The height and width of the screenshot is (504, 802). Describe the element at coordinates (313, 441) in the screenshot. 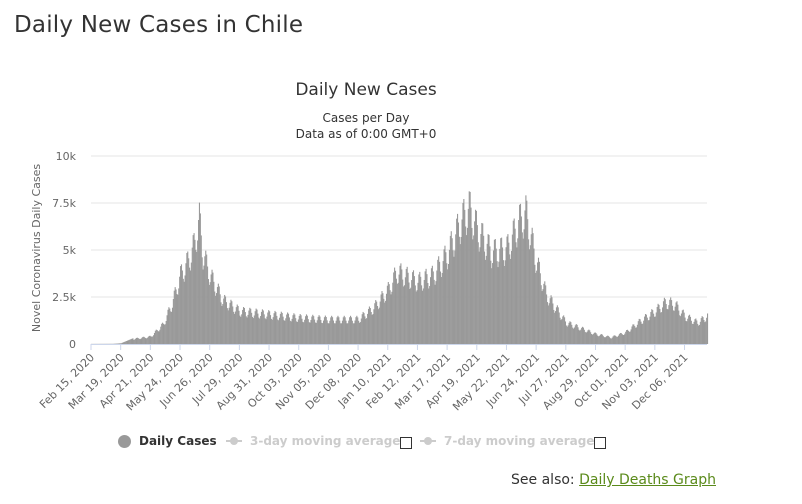

I see `legend-item-3-day-average: 3-day moving average` at that location.